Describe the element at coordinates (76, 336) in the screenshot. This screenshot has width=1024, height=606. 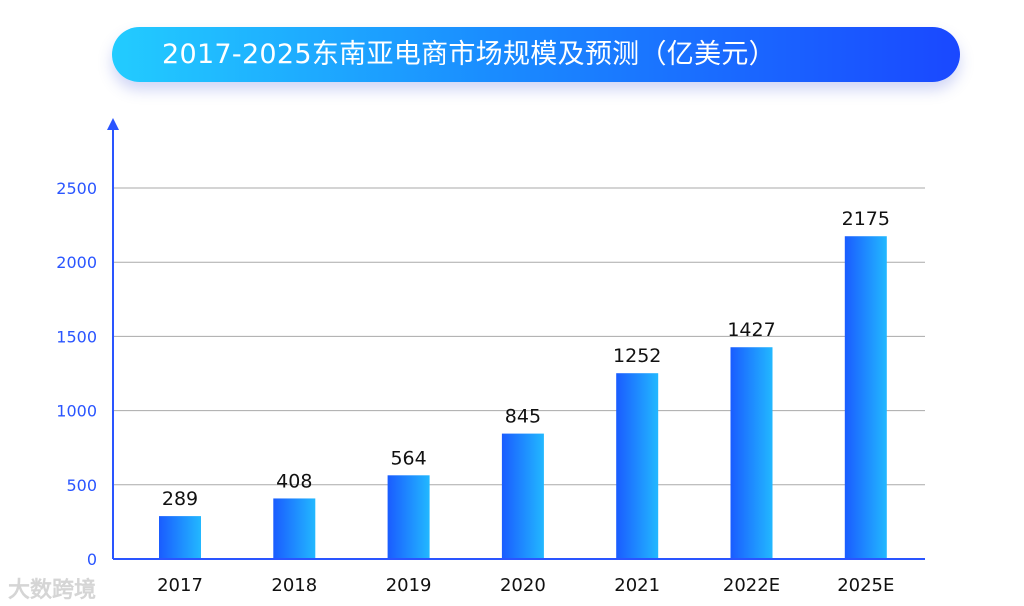
I see `y-tick-label: 1500` at that location.